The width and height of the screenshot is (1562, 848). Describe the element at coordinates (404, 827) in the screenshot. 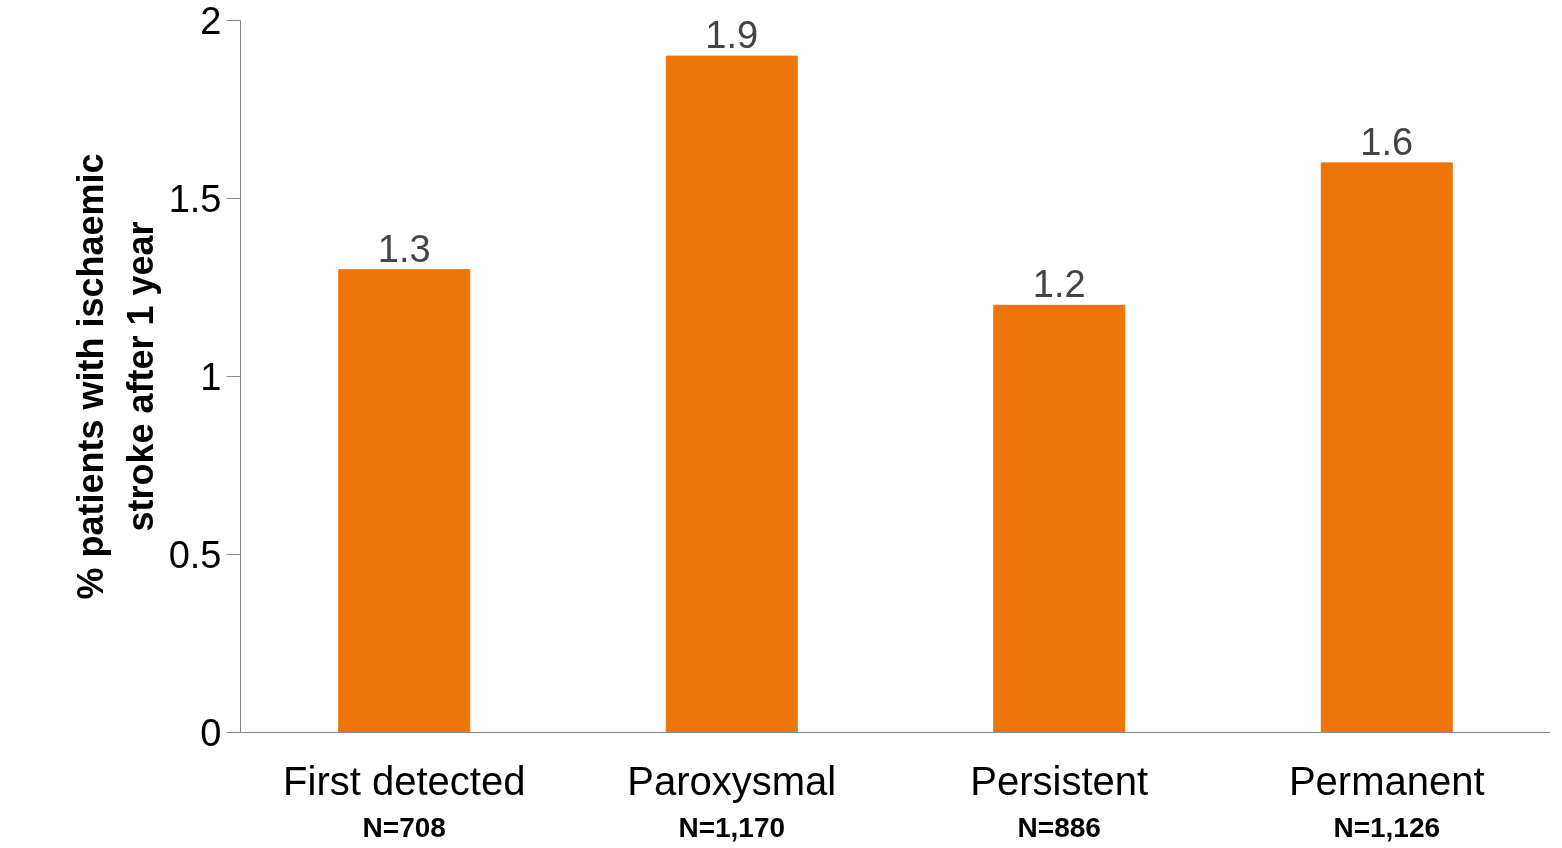

I see `text: N=708` at that location.